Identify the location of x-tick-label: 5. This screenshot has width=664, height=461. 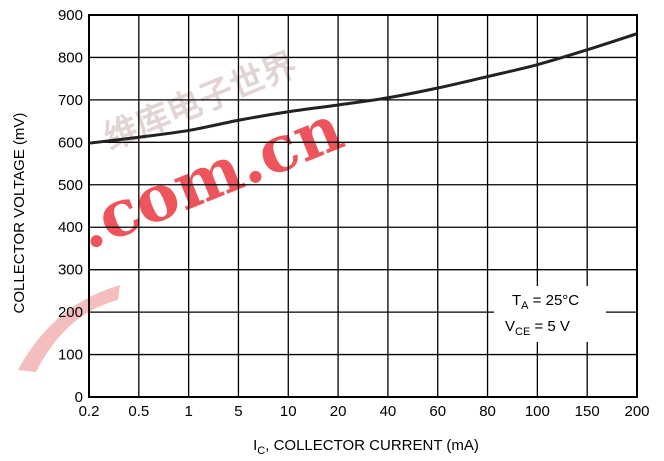
(238, 411).